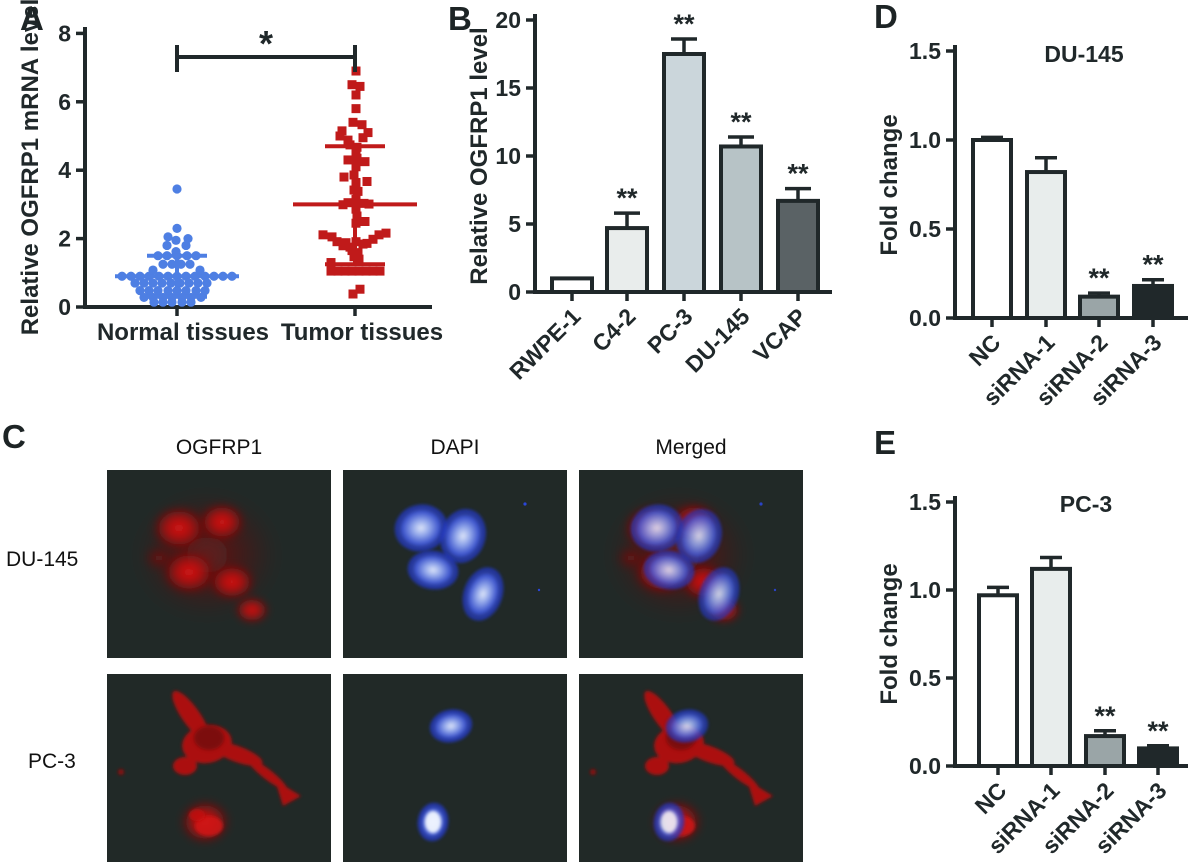 The height and width of the screenshot is (868, 1200). I want to click on x-category-label: C4-2, so click(614, 330).